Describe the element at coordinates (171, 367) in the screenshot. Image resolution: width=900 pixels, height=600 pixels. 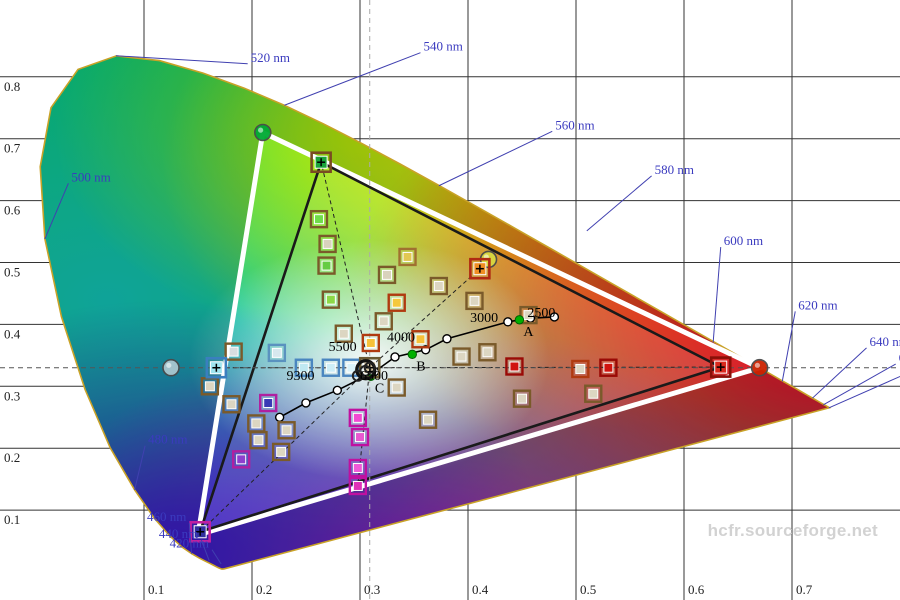
I see `marker-cyan-ref` at that location.